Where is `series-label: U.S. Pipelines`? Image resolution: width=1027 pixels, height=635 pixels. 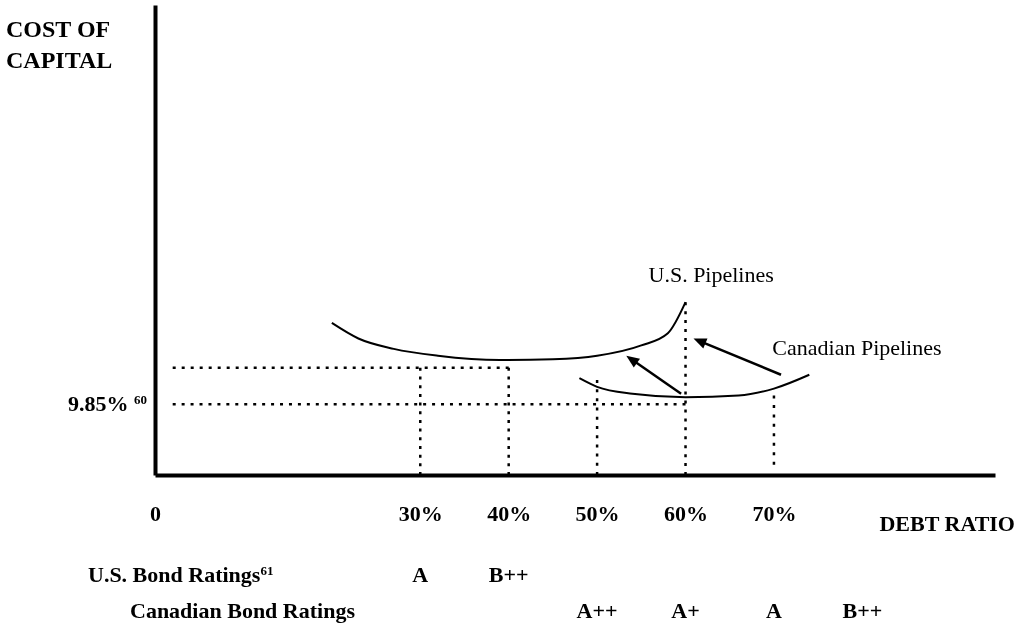 series-label: U.S. Pipelines is located at coordinates (711, 275).